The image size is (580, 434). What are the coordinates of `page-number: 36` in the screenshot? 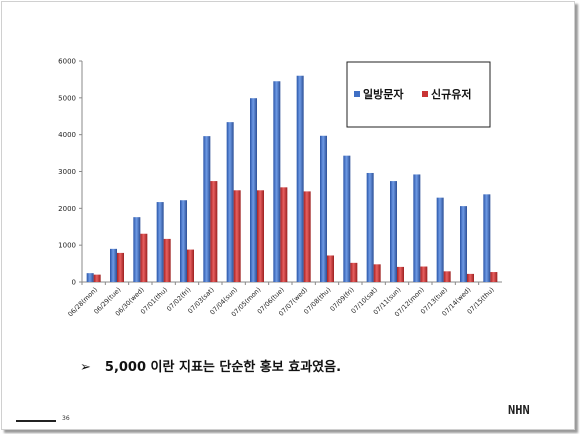 It's located at (66, 418).